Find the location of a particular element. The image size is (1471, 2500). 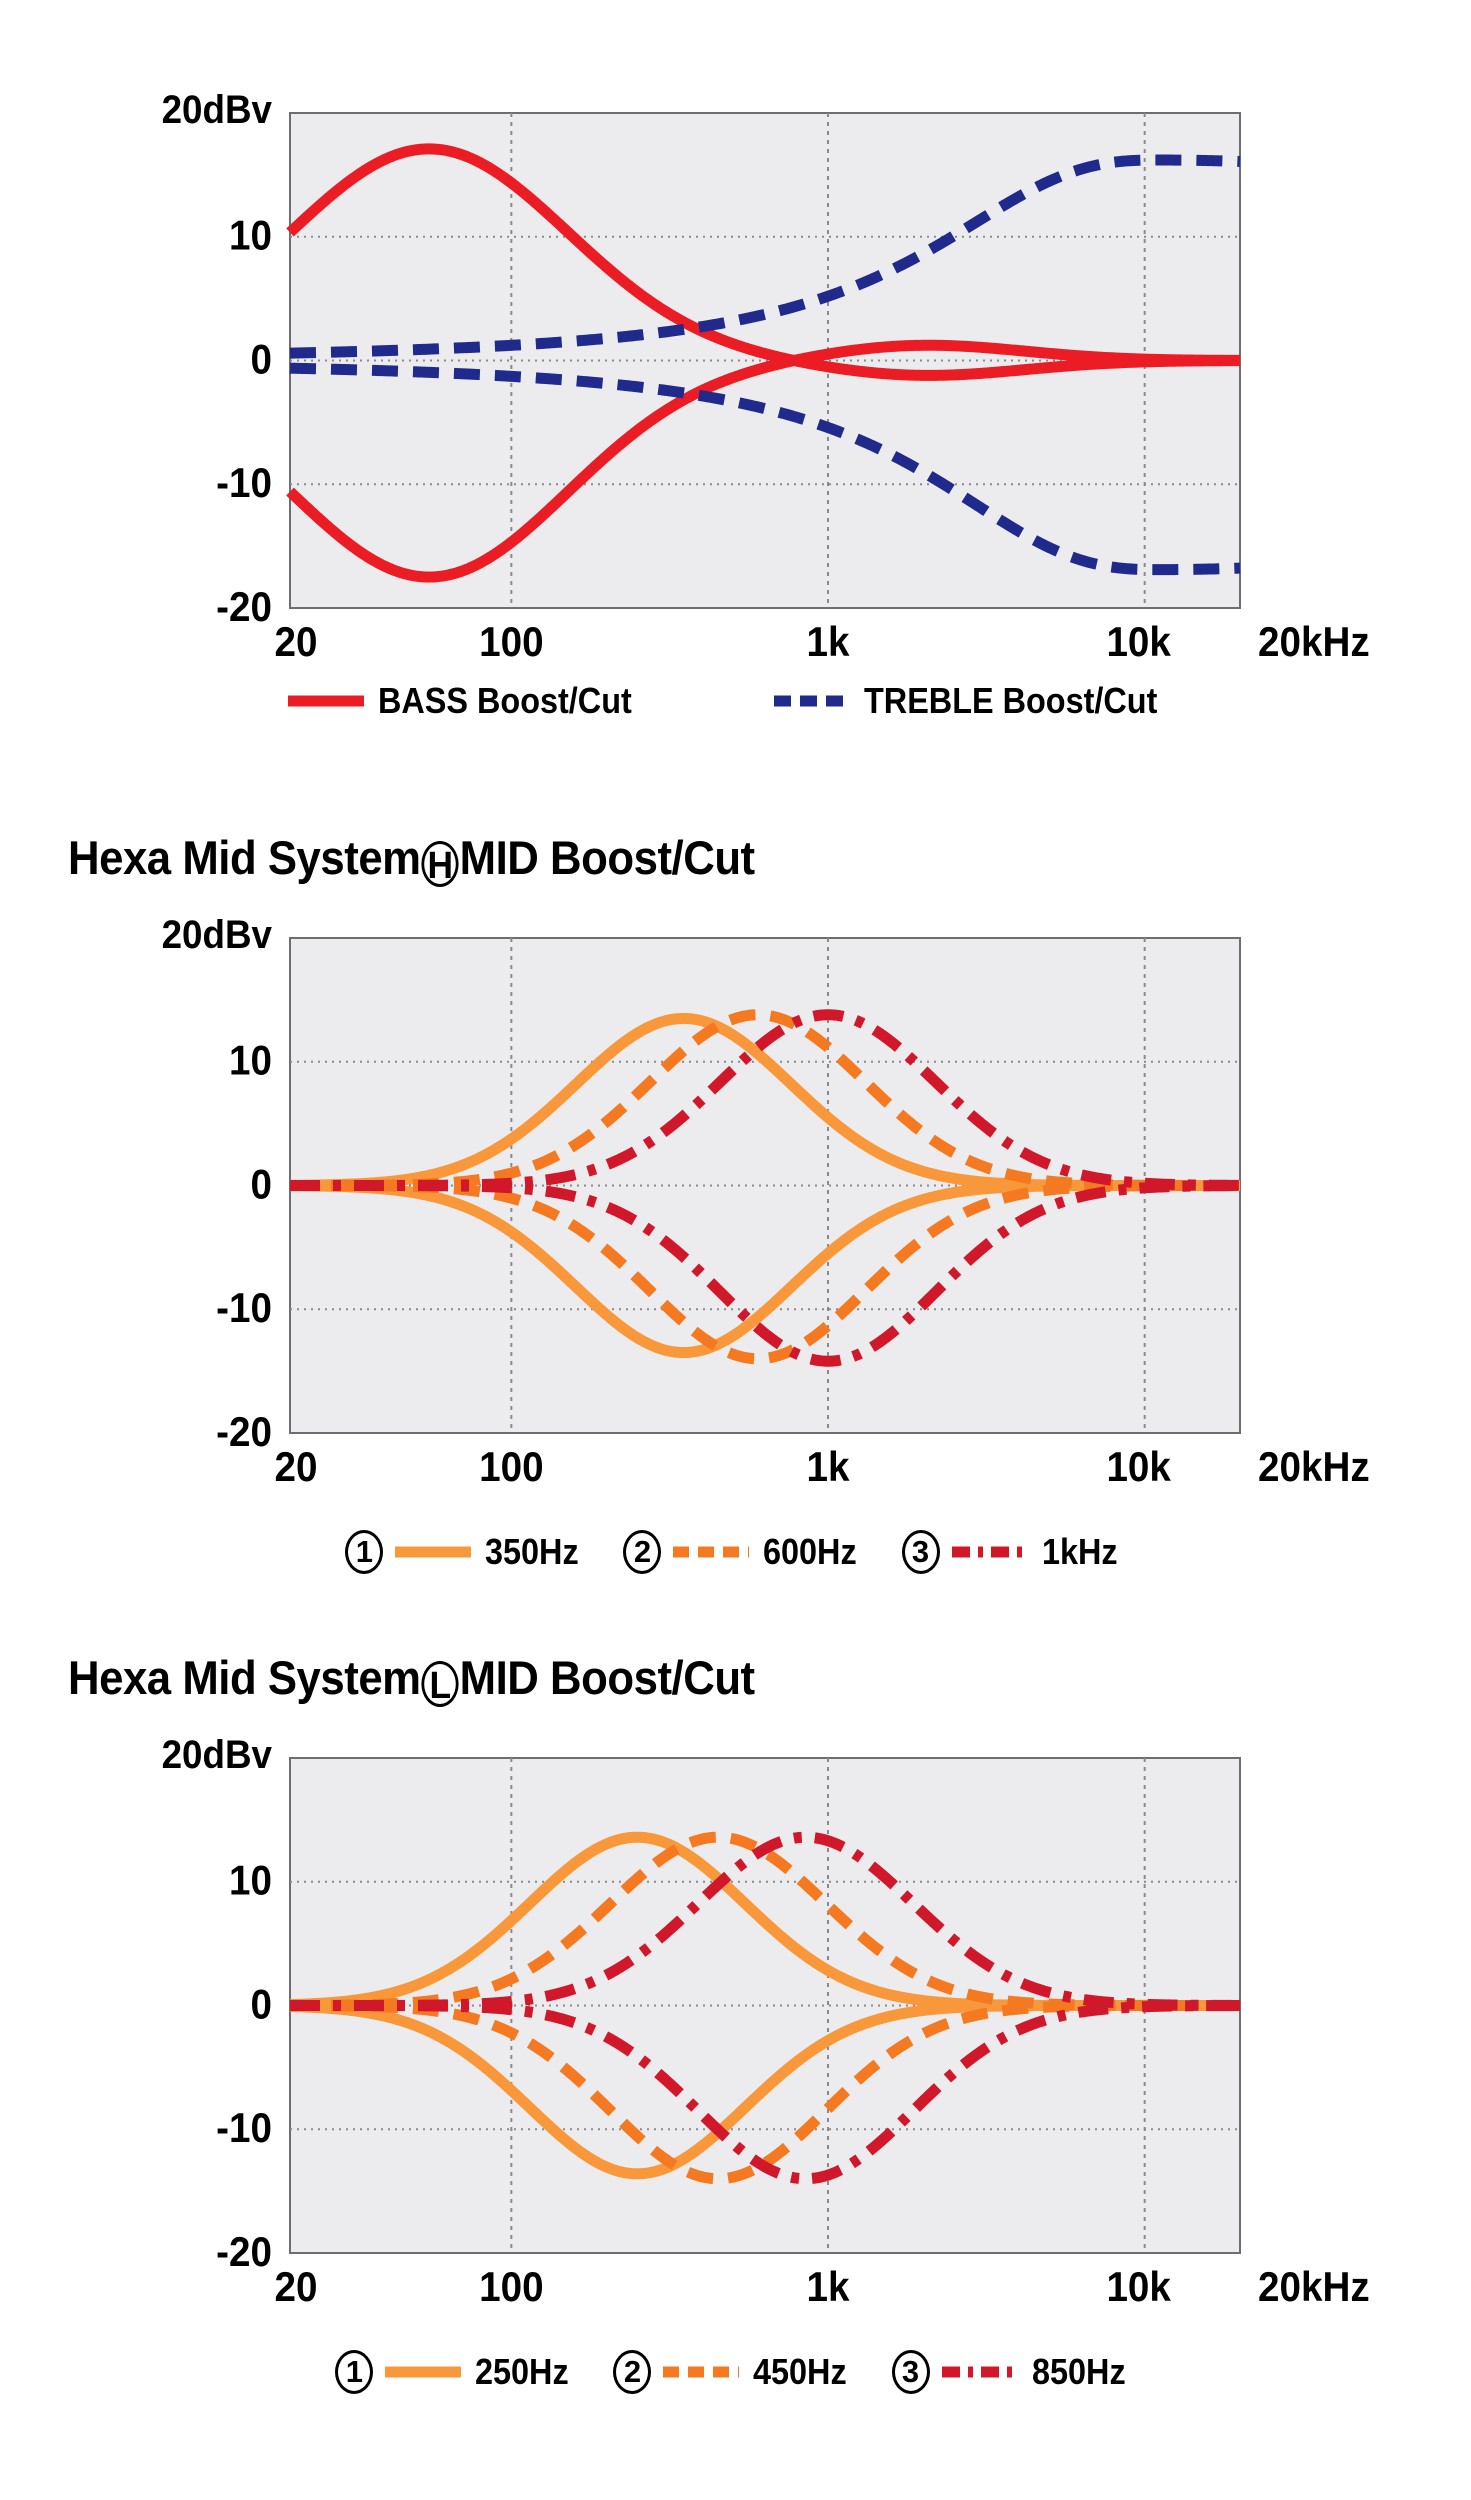

legend-hexa-mid-h: 1 350Hz 2 600Hz 3 1kHz is located at coordinates (735, 1552).